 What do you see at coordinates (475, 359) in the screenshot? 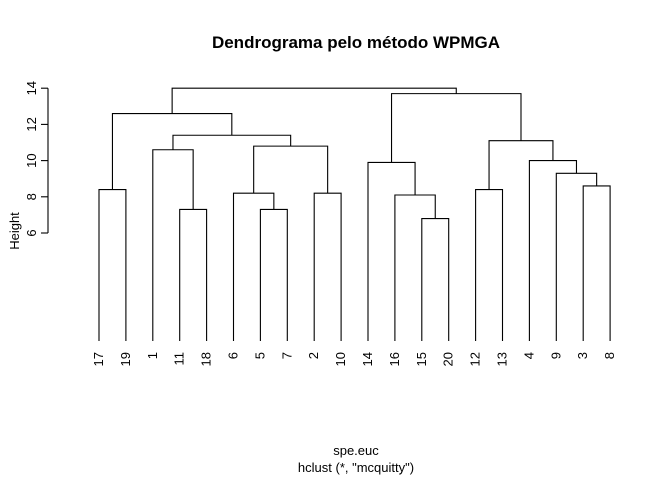
I see `leaf-label-12: 12` at bounding box center [475, 359].